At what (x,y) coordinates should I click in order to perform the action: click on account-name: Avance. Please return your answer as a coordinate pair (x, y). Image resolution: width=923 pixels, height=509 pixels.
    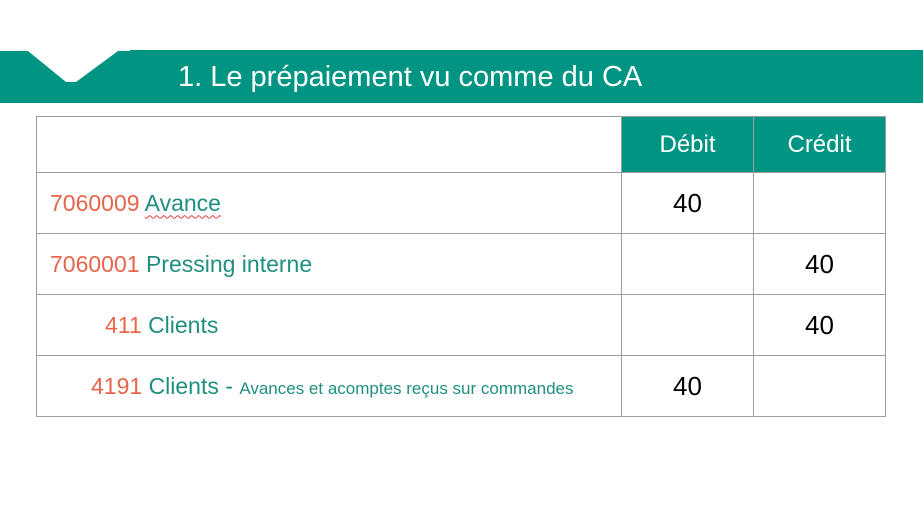
    Looking at the image, I should click on (182, 202).